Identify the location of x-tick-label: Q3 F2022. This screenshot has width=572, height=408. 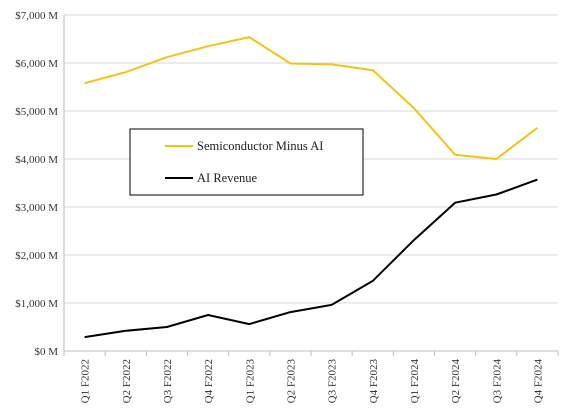
(168, 381).